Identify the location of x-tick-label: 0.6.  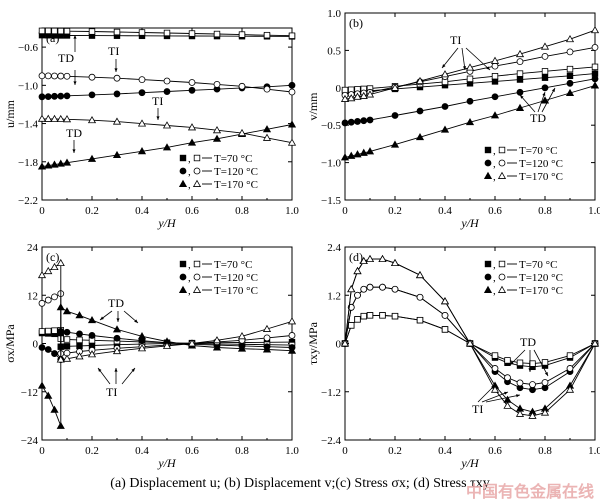
(192, 451).